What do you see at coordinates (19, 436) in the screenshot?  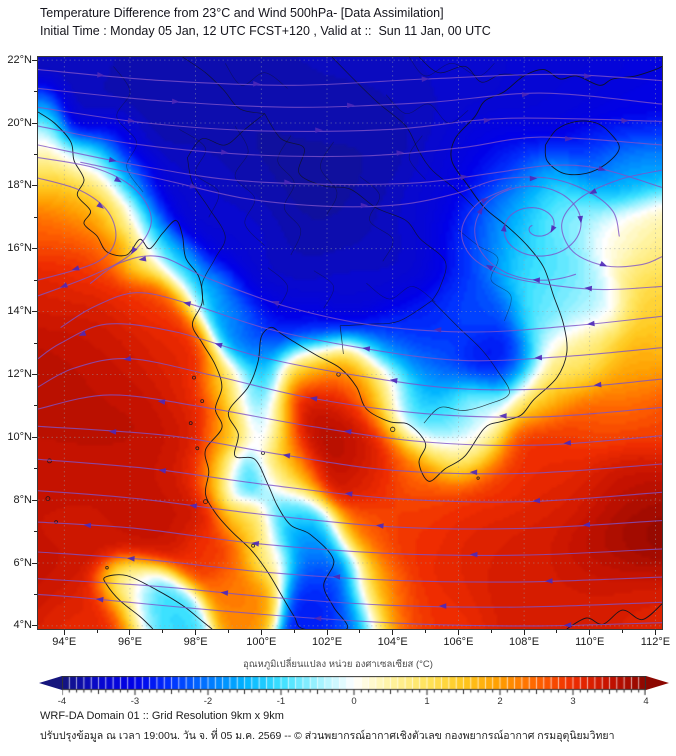 I see `y-axis-label: 10°N` at bounding box center [19, 436].